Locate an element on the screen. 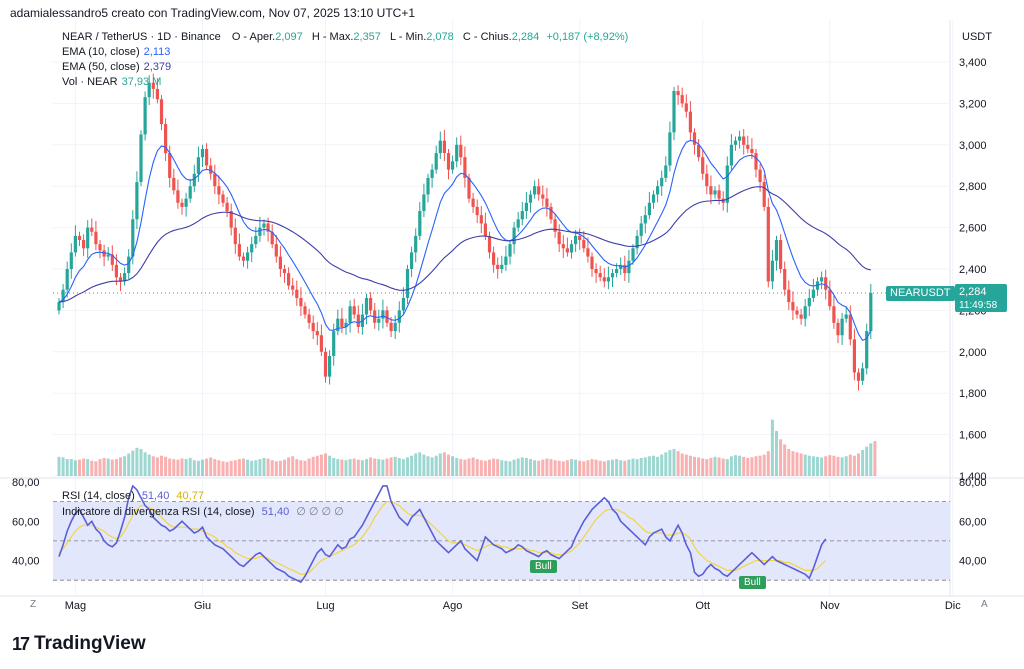 The height and width of the screenshot is (669, 1024). legend-ema50: EMA (50, close) 2,379 is located at coordinates (116, 67).